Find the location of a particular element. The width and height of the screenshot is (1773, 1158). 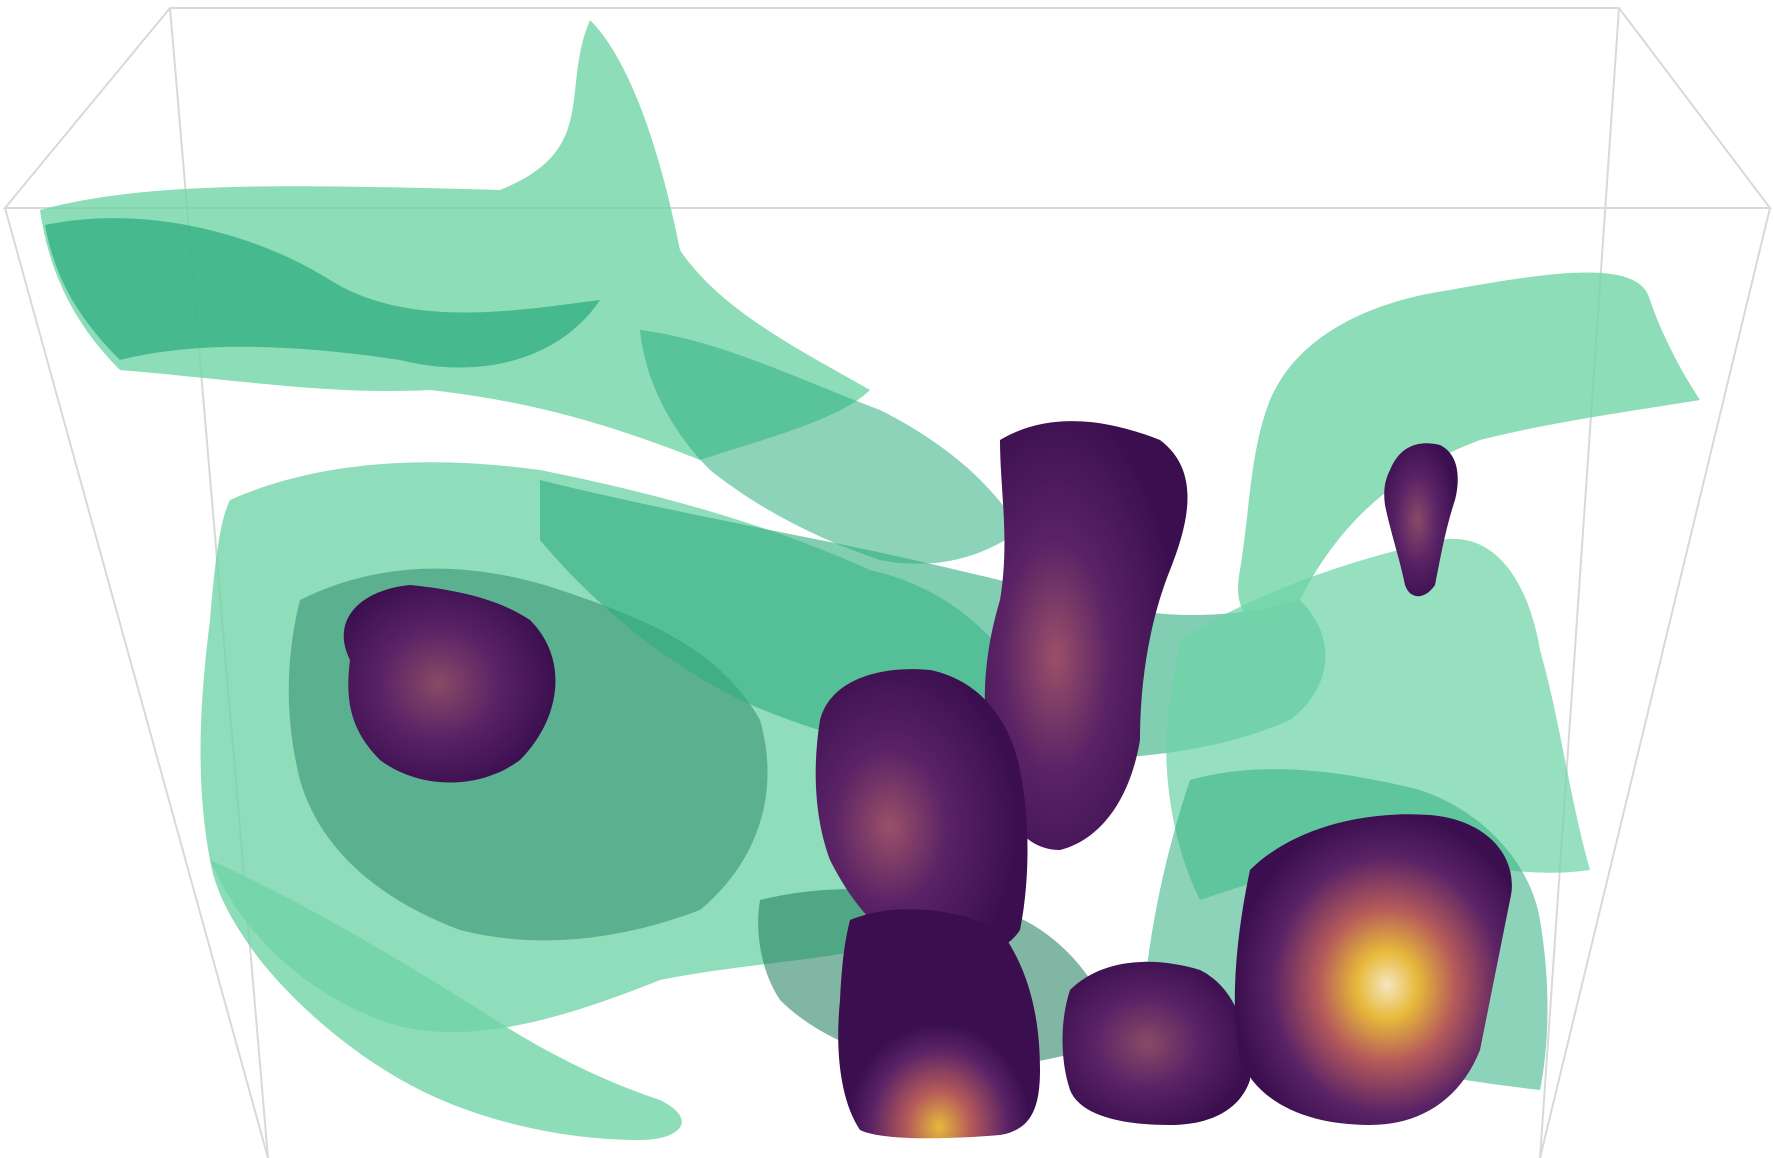

blob-bottom-center is located at coordinates (939, 1024).